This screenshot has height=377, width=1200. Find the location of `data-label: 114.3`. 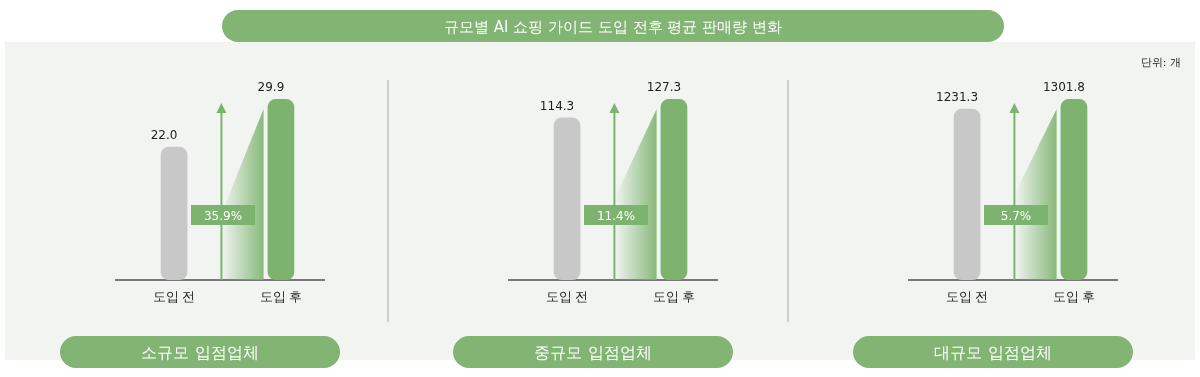

data-label: 114.3 is located at coordinates (557, 105).